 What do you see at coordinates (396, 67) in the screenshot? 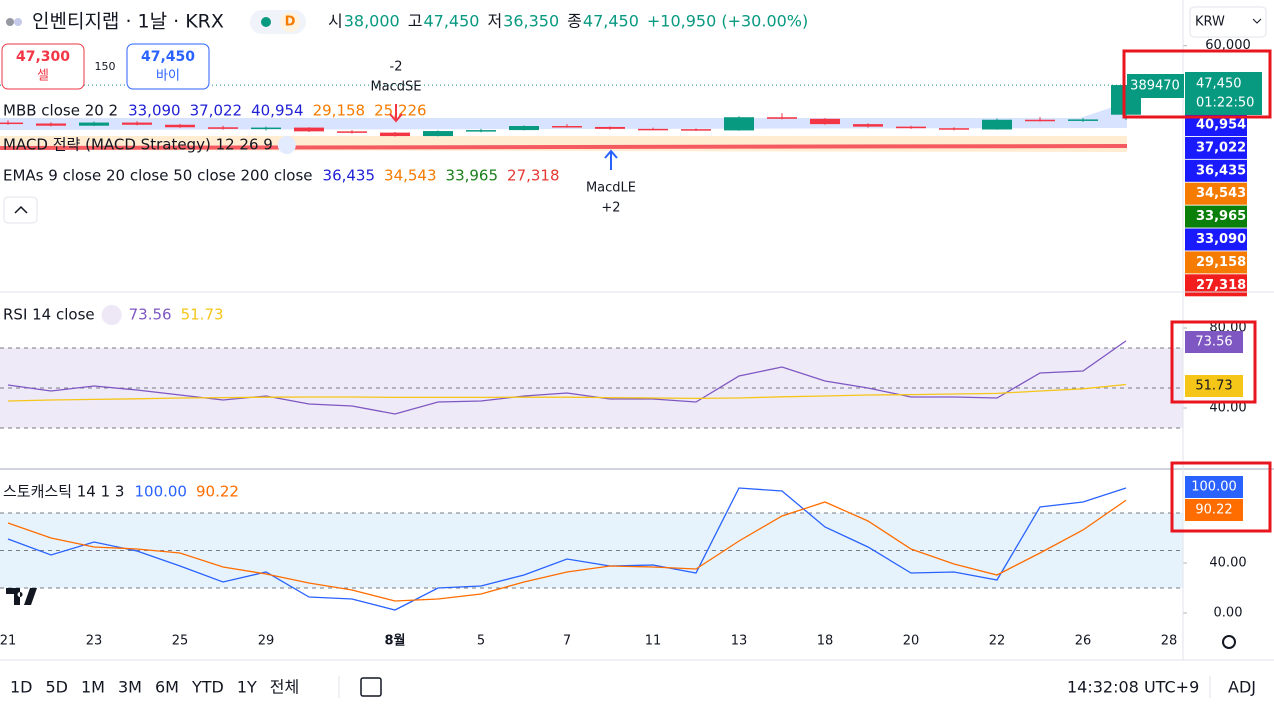
I see `marker-qty: -2` at bounding box center [396, 67].